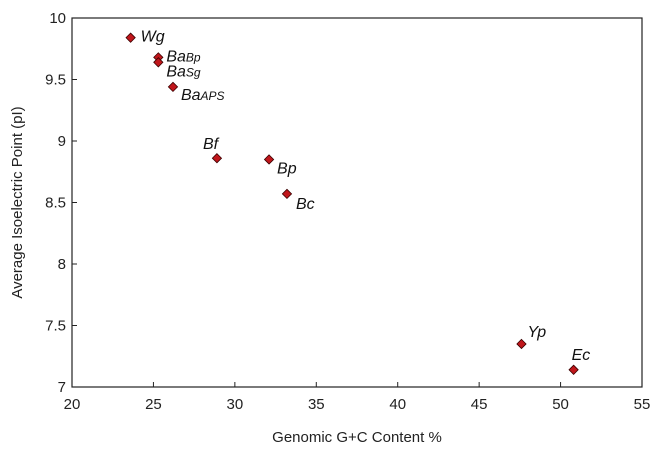 The width and height of the screenshot is (657, 453). Describe the element at coordinates (212, 96) in the screenshot. I see `point-label-sub: APS` at that location.